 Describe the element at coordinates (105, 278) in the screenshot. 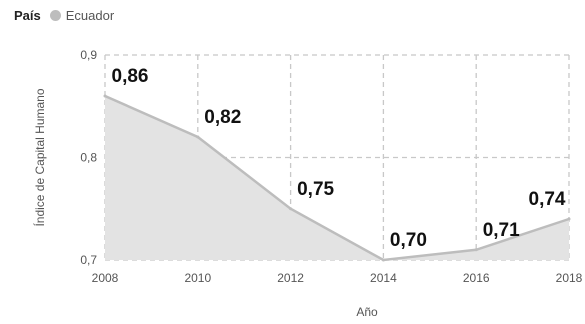

I see `x-tick-label: 2008` at that location.